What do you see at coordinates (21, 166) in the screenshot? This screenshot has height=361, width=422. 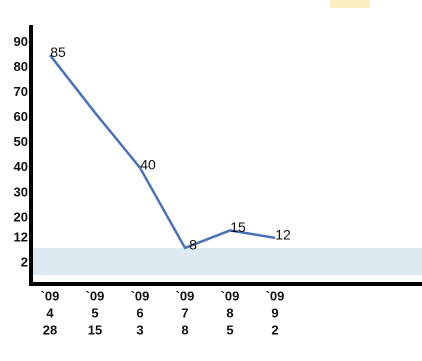 I see `y-tick-label: 40` at bounding box center [21, 166].